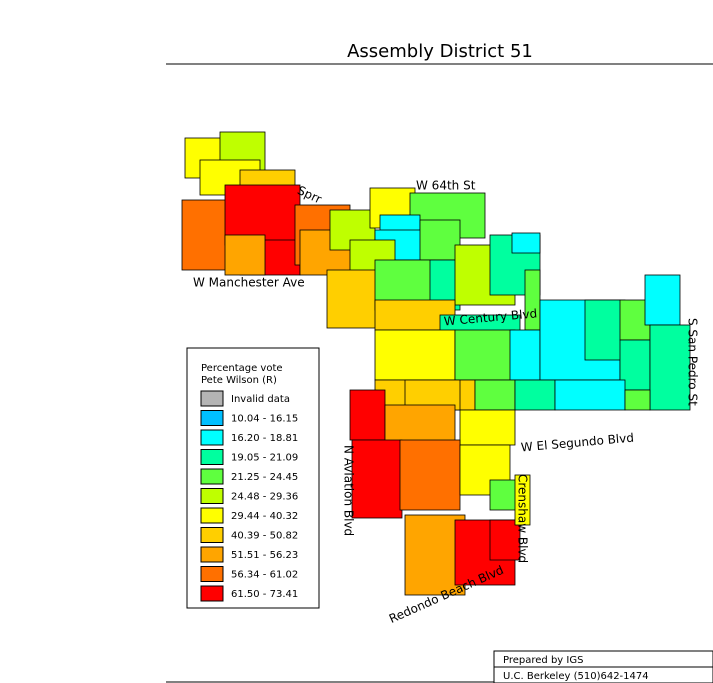 The height and width of the screenshot is (683, 713). Describe the element at coordinates (264, 419) in the screenshot. I see `legend-label: 10.04 - 16.15` at that location.